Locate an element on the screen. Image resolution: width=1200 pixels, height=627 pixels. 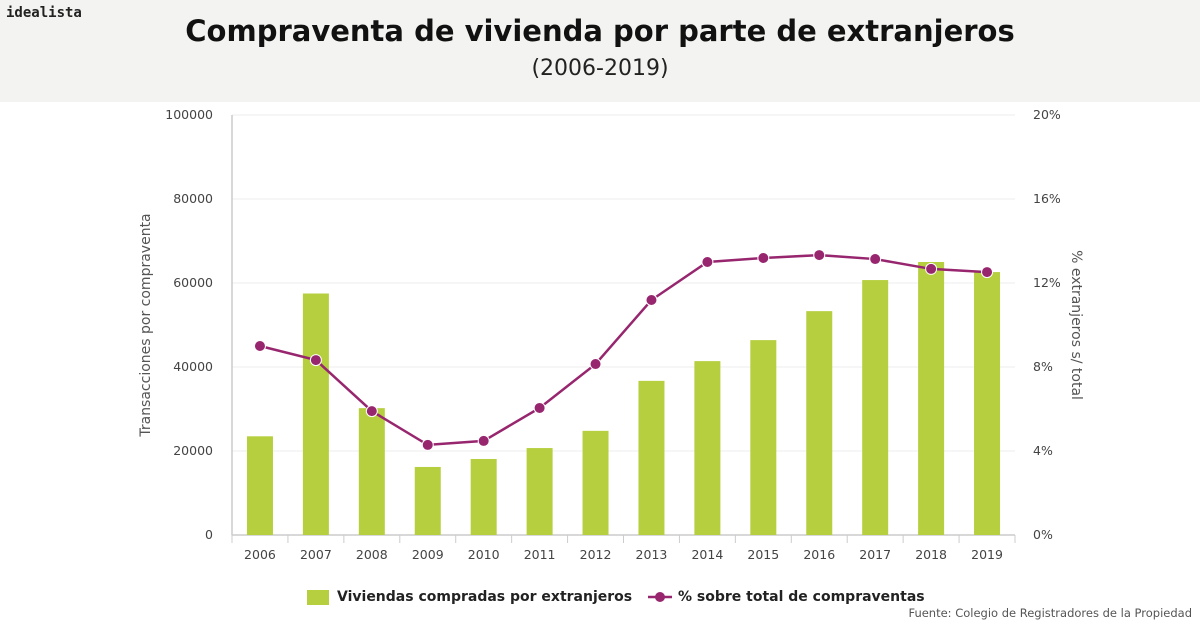
x-tick-label: 2019 is located at coordinates (987, 554).